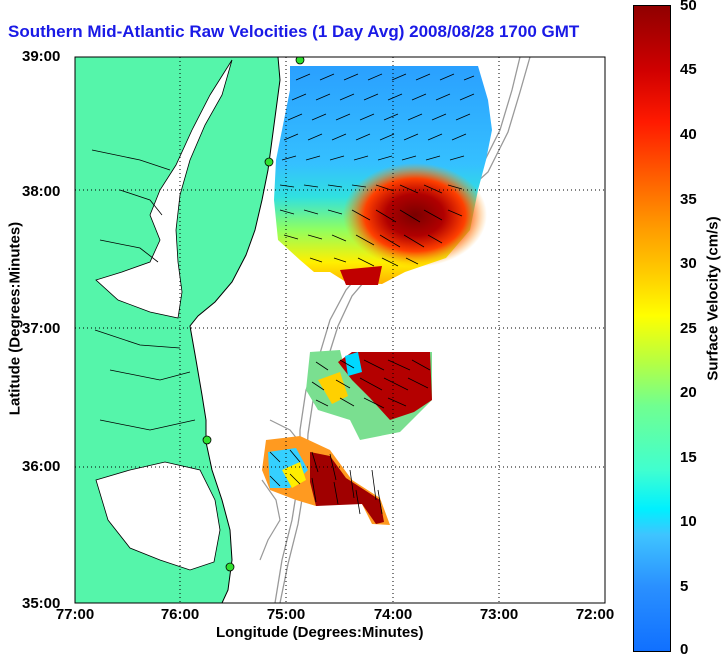 The image size is (724, 659). Describe the element at coordinates (41, 191) in the screenshot. I see `y-tick-label: 38:00` at that location.